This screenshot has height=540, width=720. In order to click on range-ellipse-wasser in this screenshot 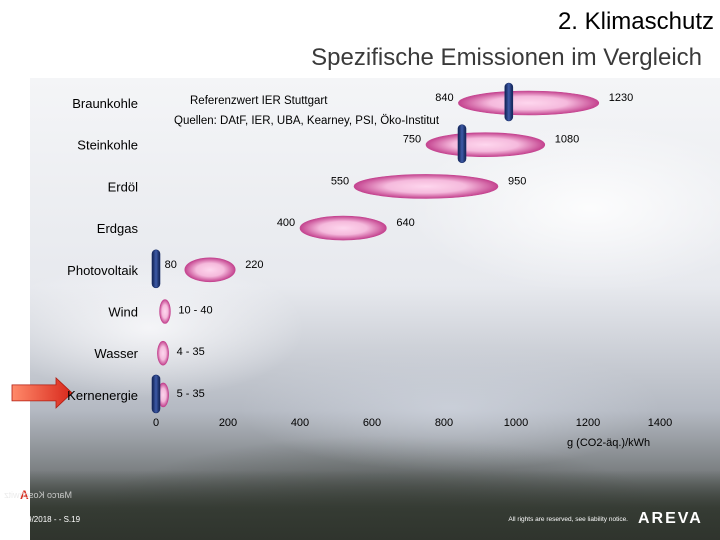, I will do `click(163, 353)`.